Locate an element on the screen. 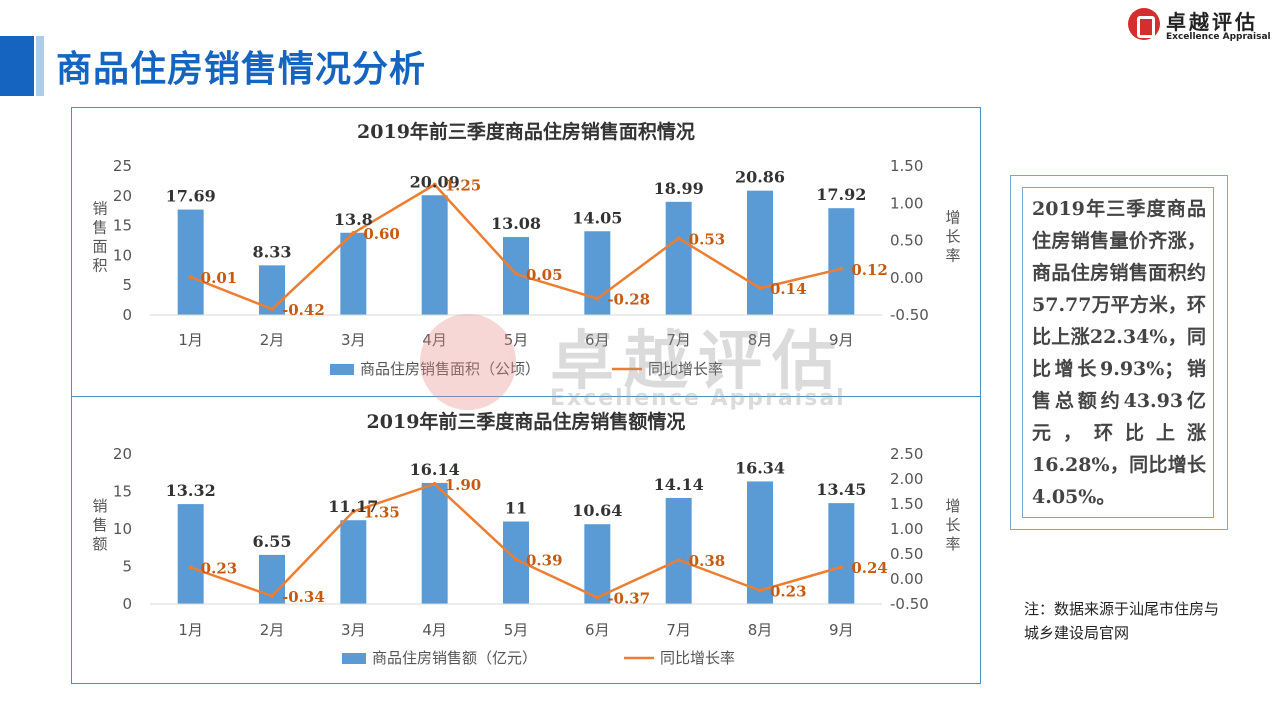  bar-data-label: 10.64 is located at coordinates (597, 510).